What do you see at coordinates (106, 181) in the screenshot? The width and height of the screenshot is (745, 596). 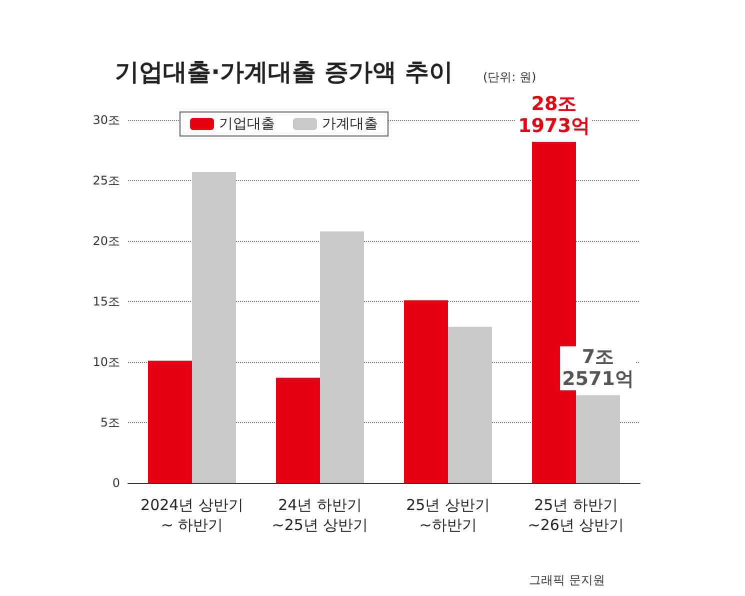 I see `y-tick-label: 25조` at bounding box center [106, 181].